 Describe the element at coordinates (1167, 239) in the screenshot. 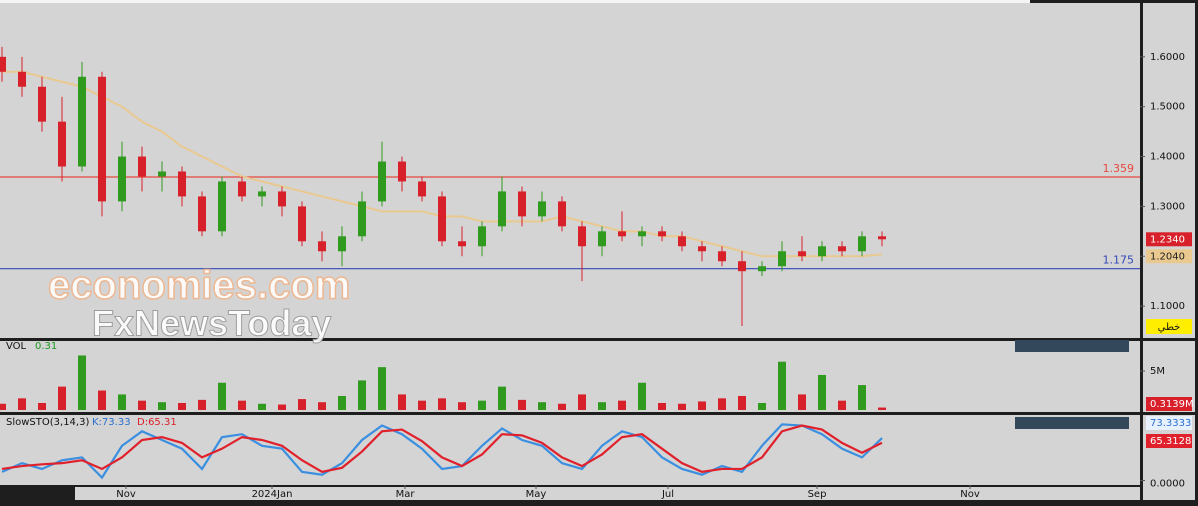

I see `price-tag-label: 1.2340` at that location.